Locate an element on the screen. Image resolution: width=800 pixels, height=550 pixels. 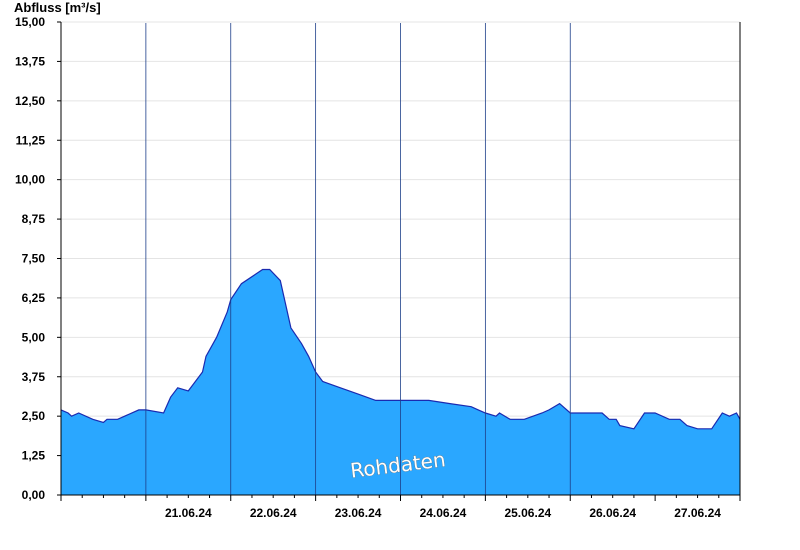
y-axis-label: Abfluss [m³/s] is located at coordinates (57, 7).